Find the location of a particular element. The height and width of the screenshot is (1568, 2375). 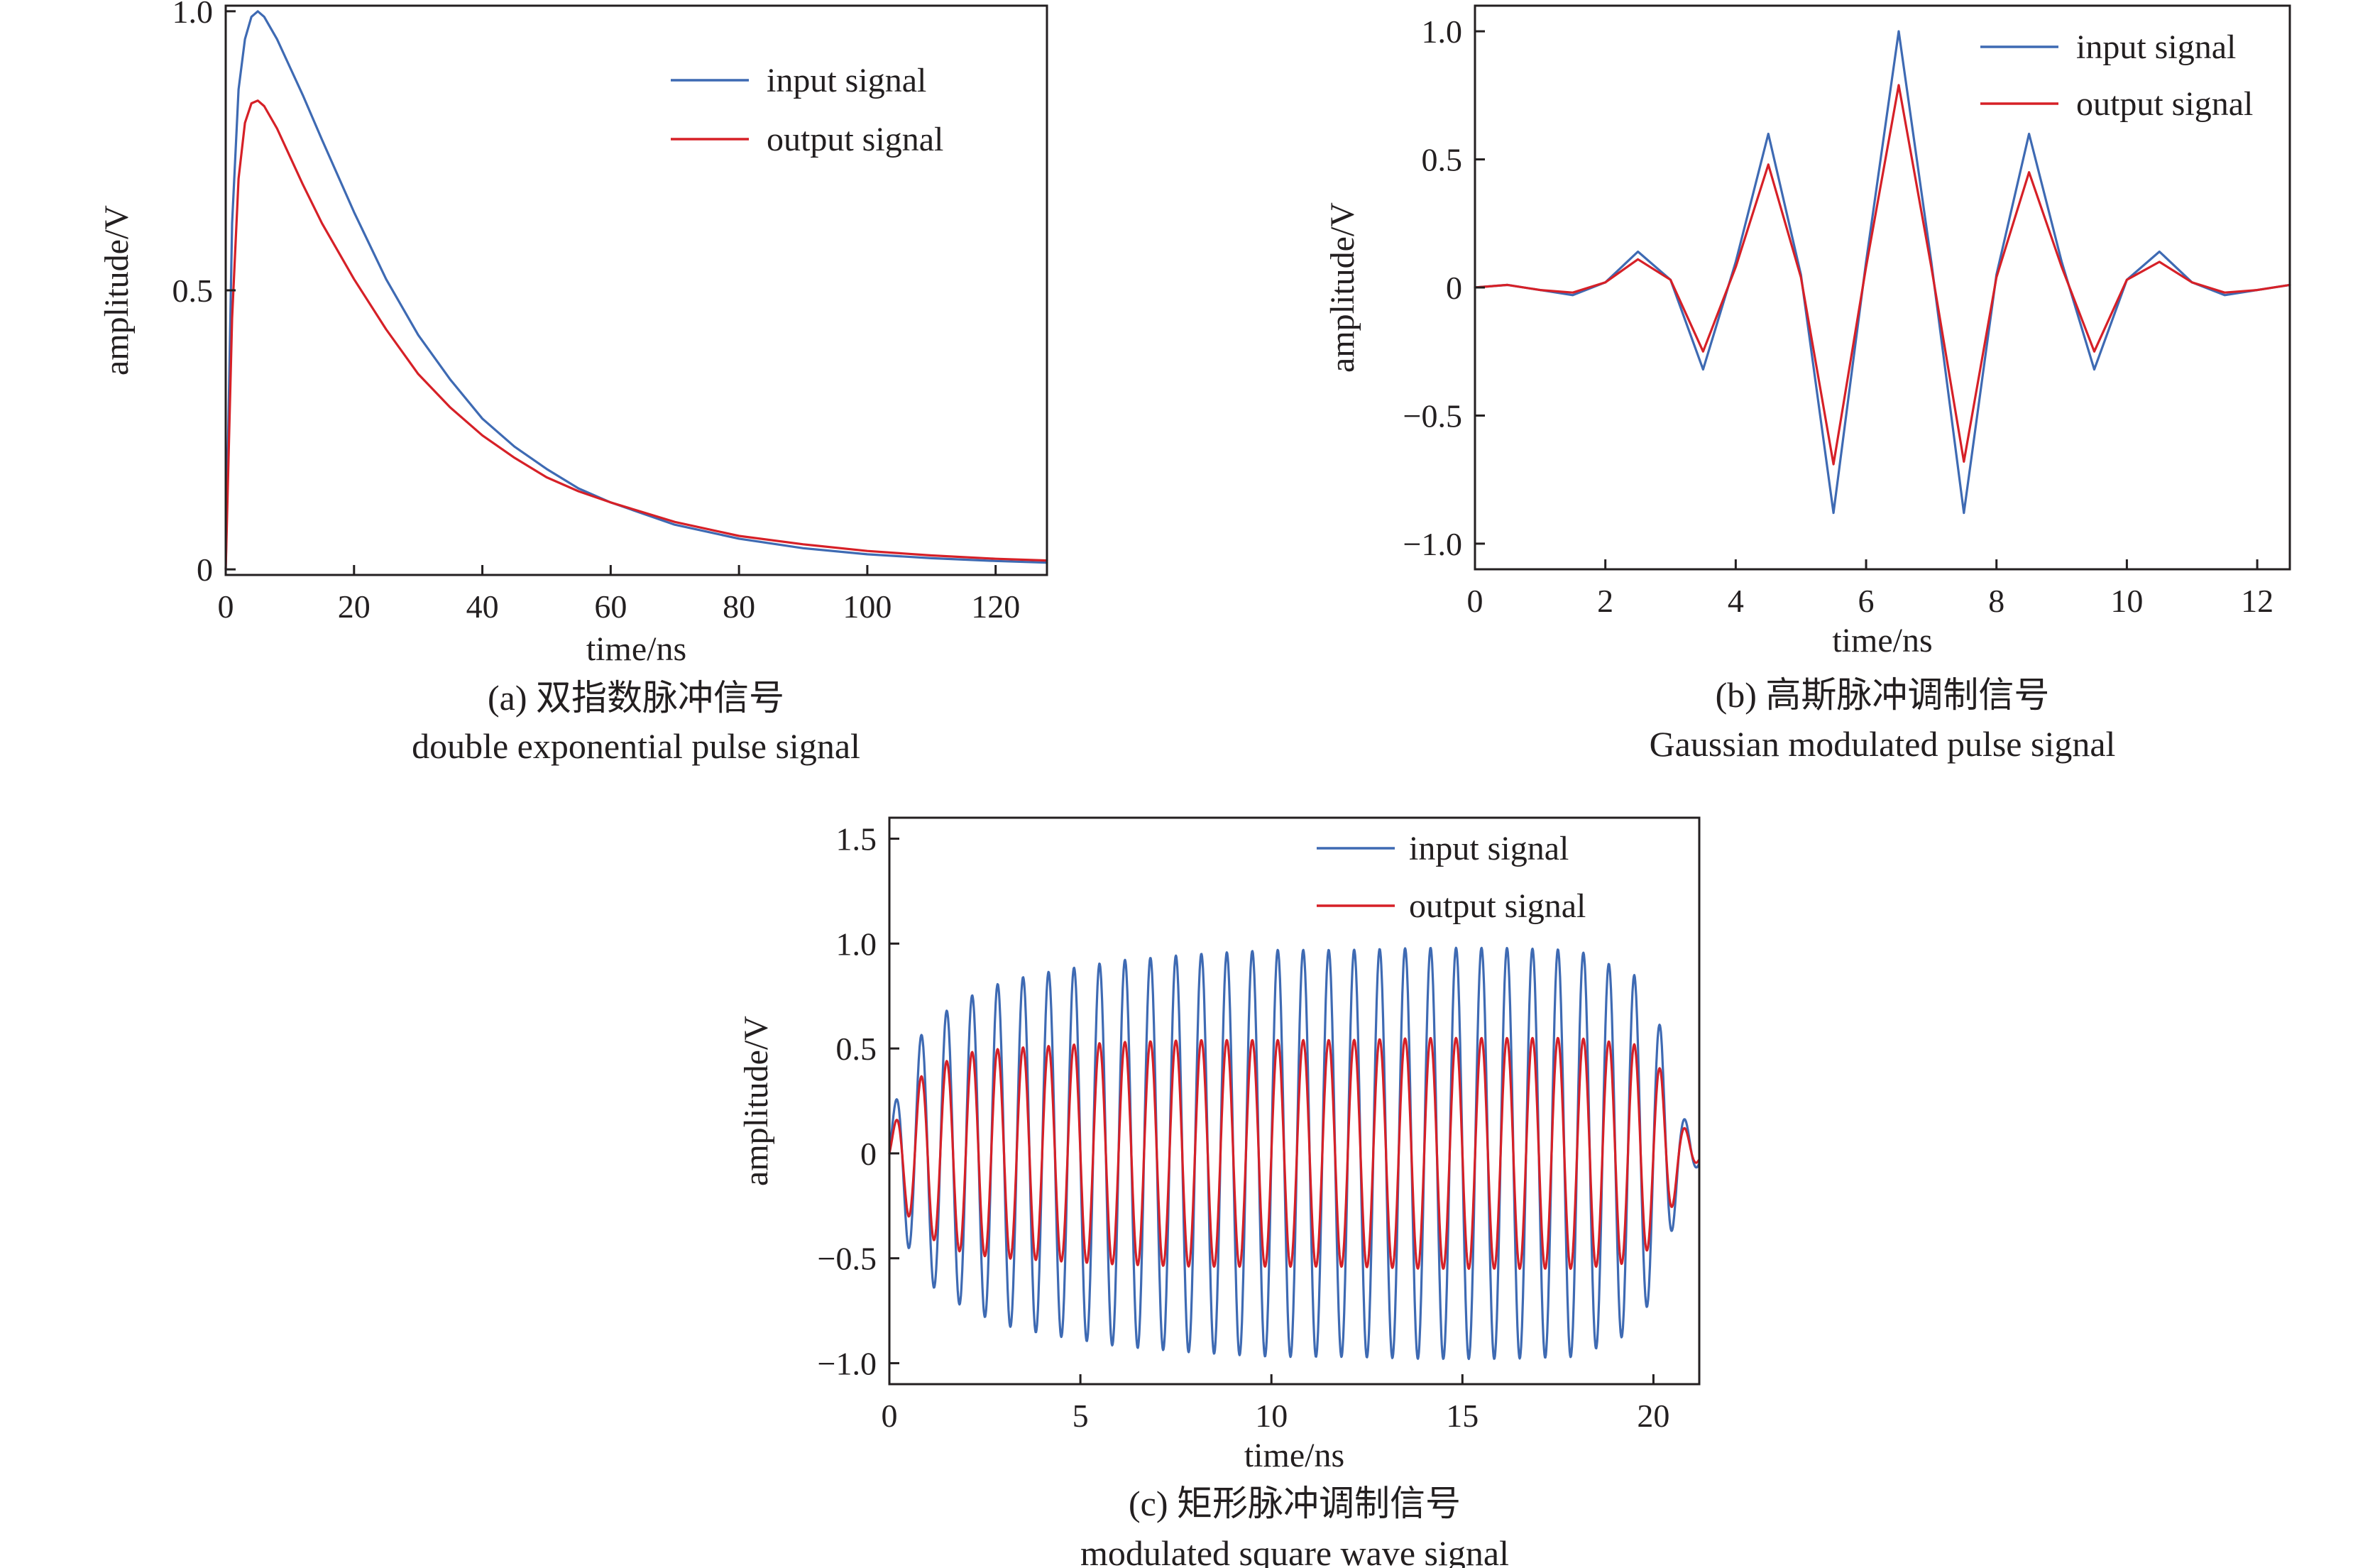

x-tick-label: 4 is located at coordinates (1736, 601).